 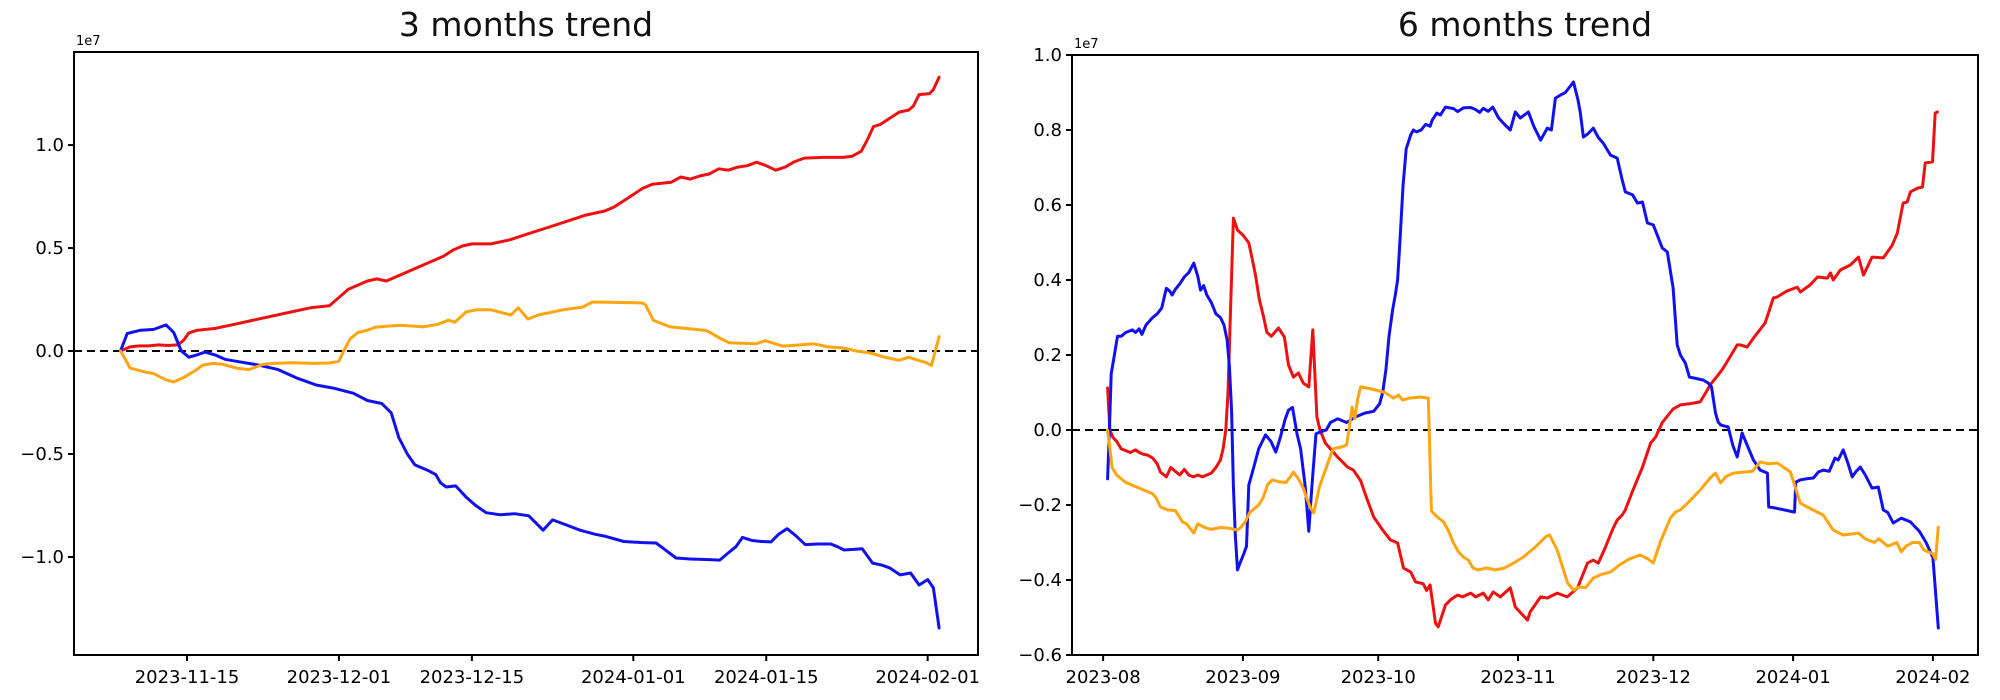 What do you see at coordinates (1040, 580) in the screenshot?
I see `y-tick-label: −0.4` at bounding box center [1040, 580].